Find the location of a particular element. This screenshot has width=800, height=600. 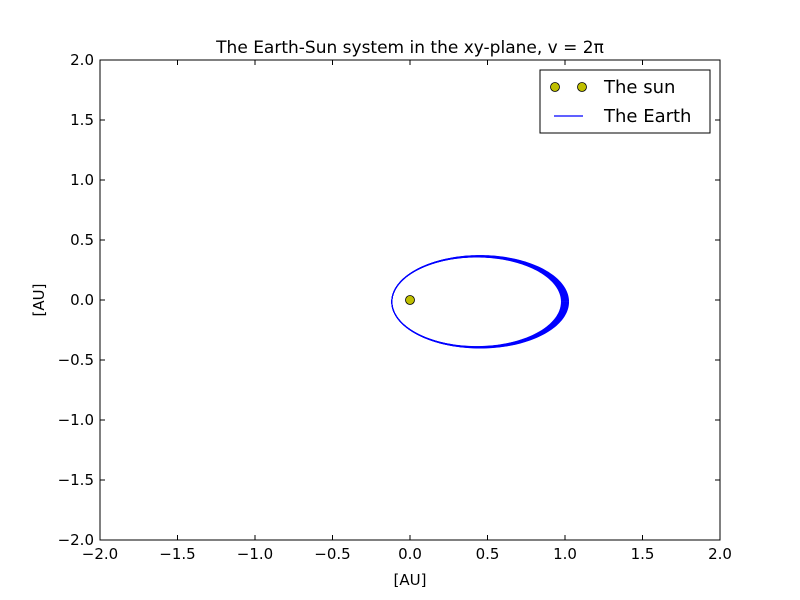

sun-point is located at coordinates (410, 300).